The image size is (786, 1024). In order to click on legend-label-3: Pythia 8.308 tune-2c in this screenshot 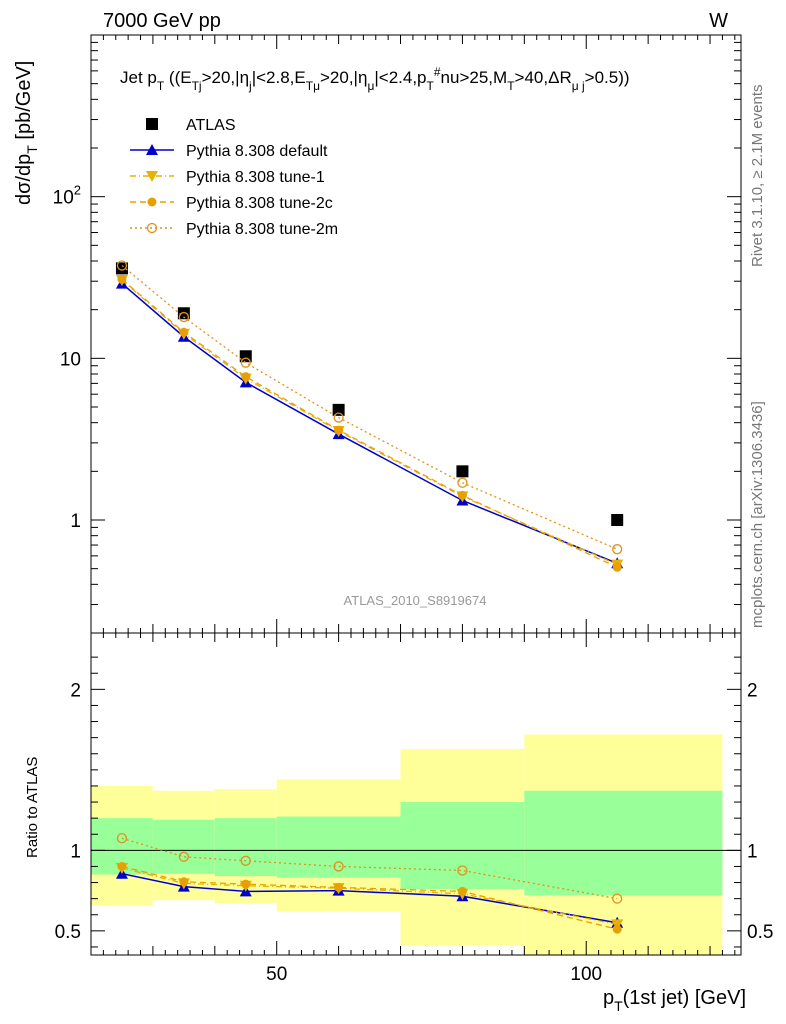, I will do `click(259, 203)`.